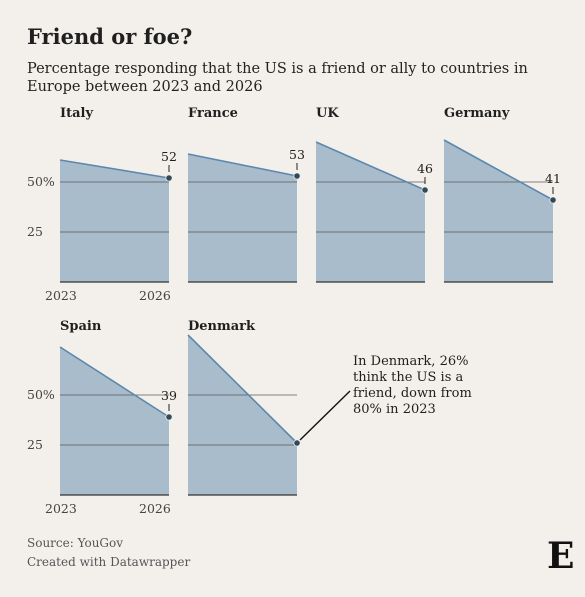  I want to click on panel-title-france: France, so click(213, 113).